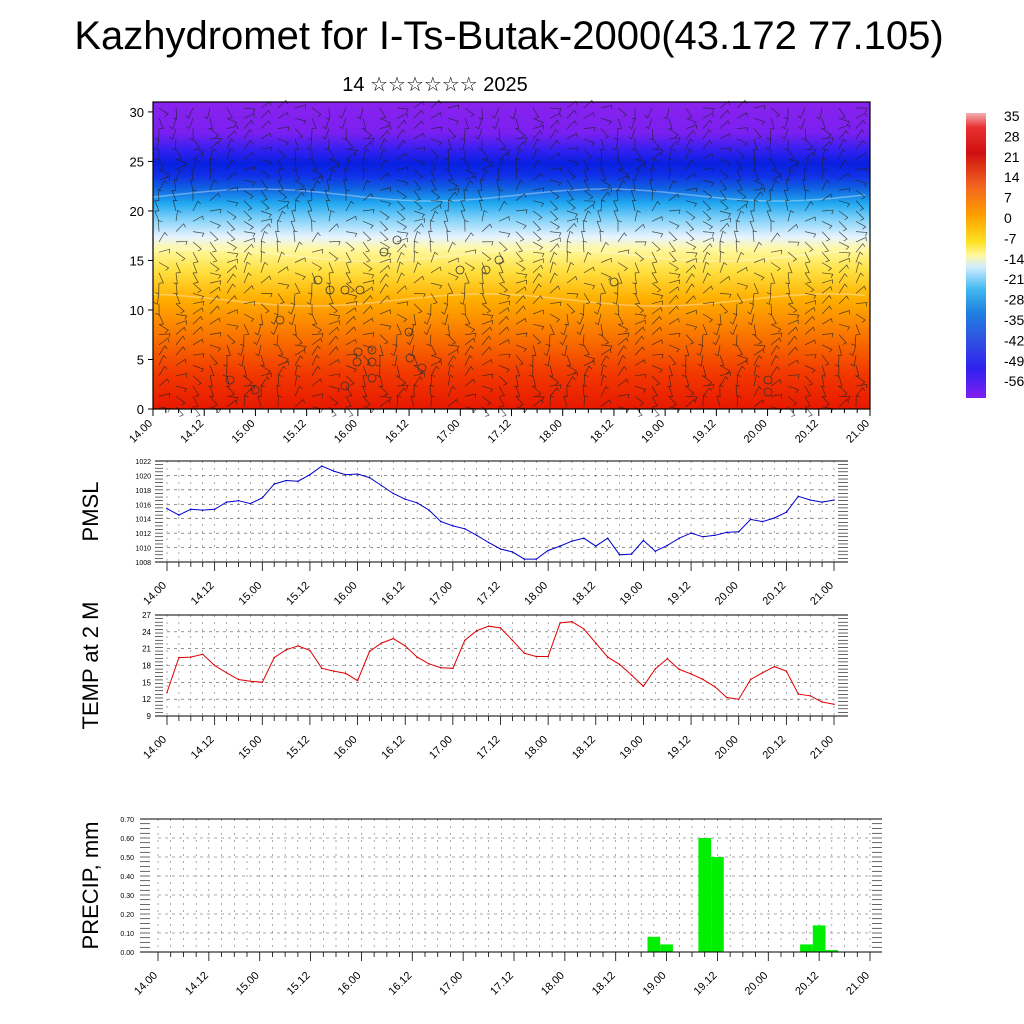 Image resolution: width=1024 pixels, height=1024 pixels. I want to click on precip-y-tick-label: 0.20, so click(127, 915).